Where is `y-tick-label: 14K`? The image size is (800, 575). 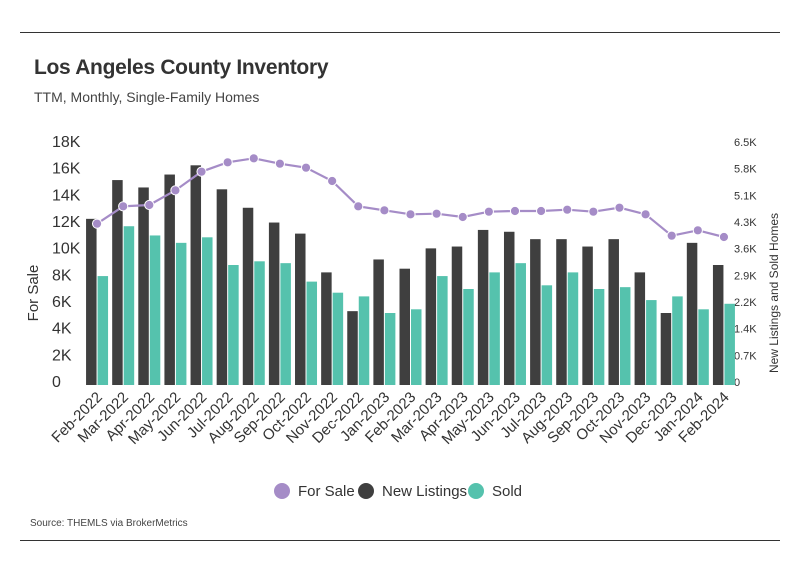
y-tick-label: 14K is located at coordinates (66, 195).